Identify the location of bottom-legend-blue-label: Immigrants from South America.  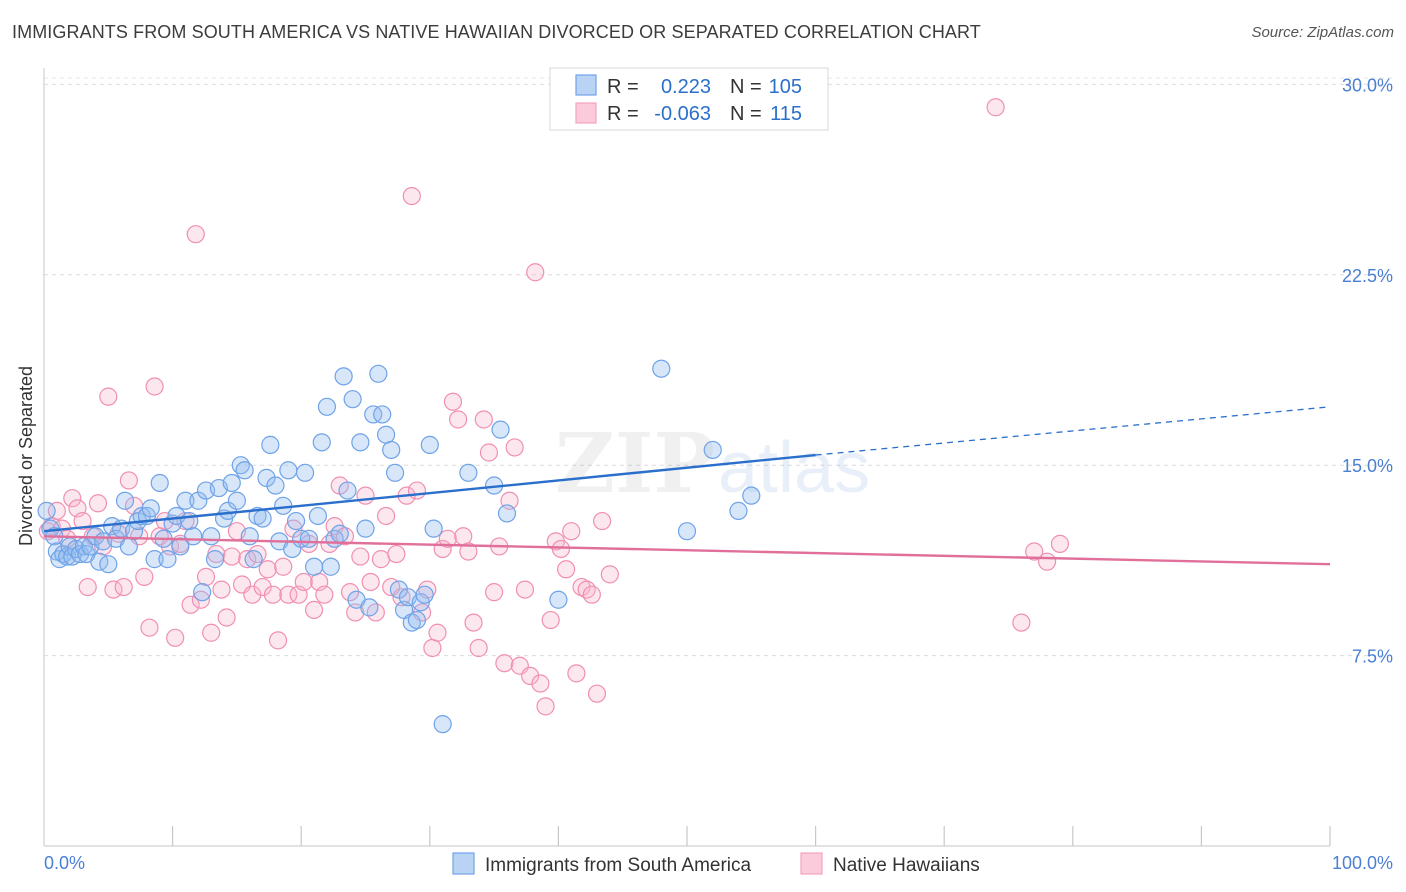
(618, 865).